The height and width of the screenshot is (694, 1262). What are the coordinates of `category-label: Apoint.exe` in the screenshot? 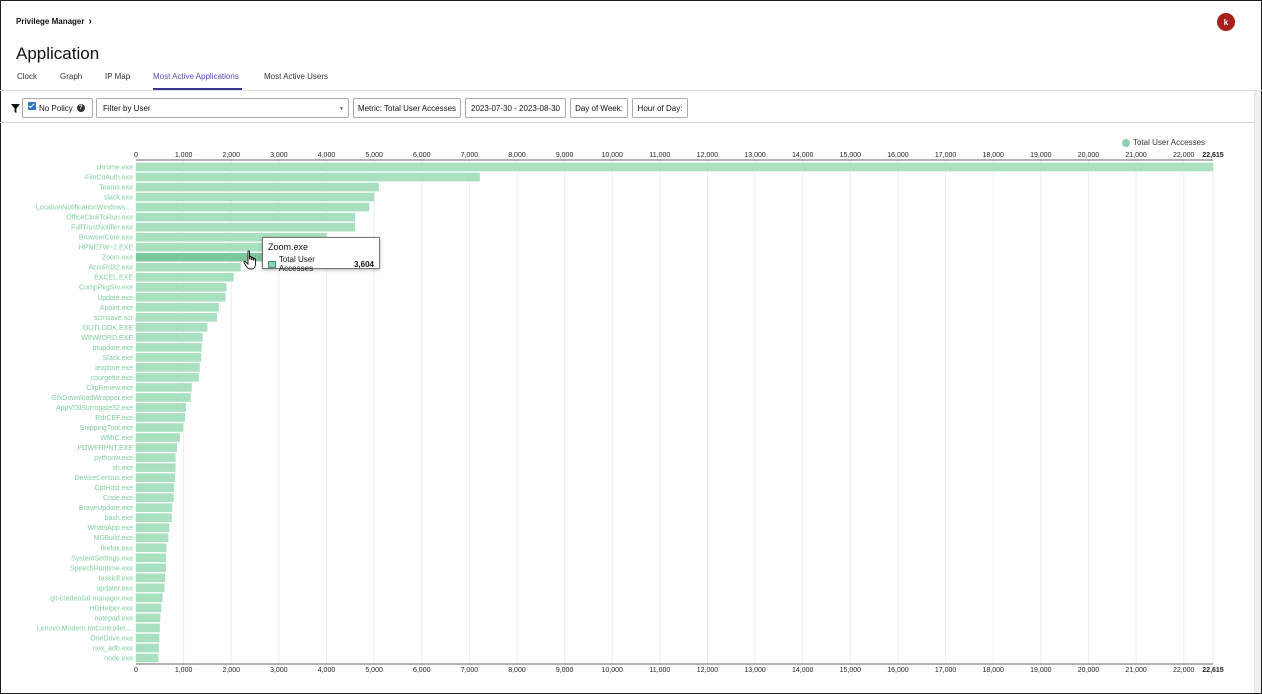 It's located at (116, 308).